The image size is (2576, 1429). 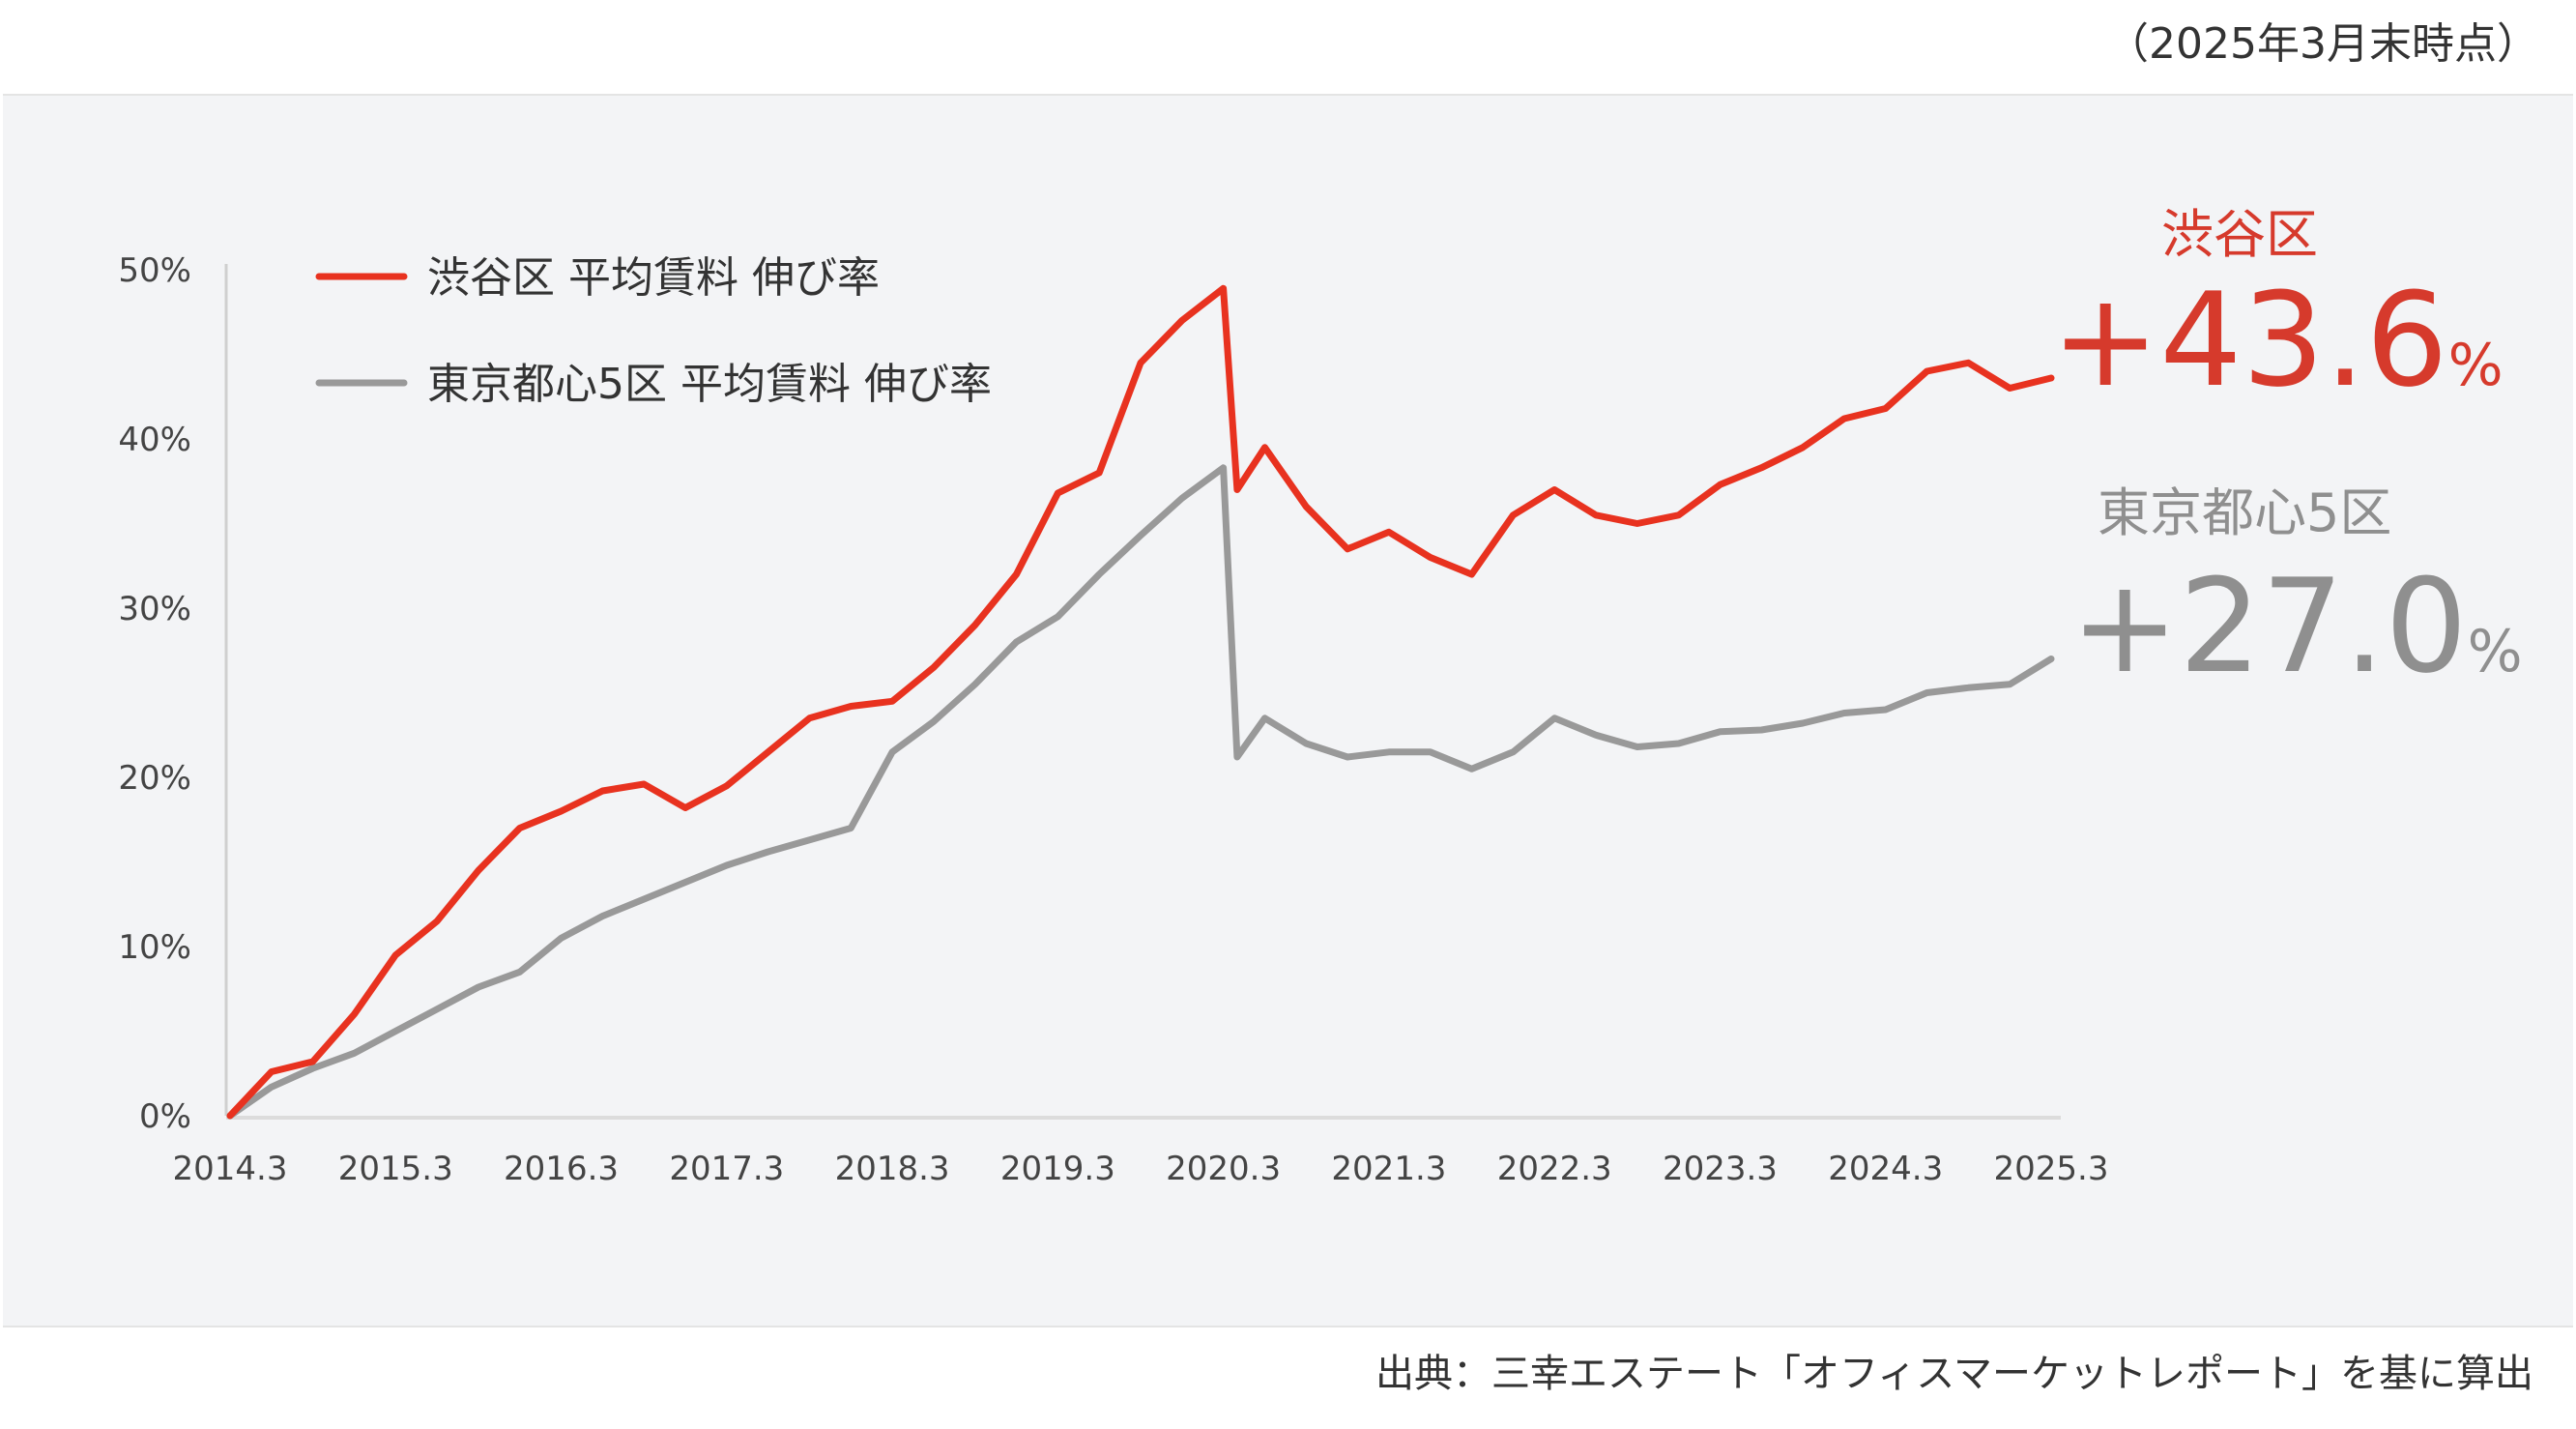 I want to click on source-note: 出典：三幸エステート「オフィスマーケットレポート」を基に算出, so click(x=1954, y=1374).